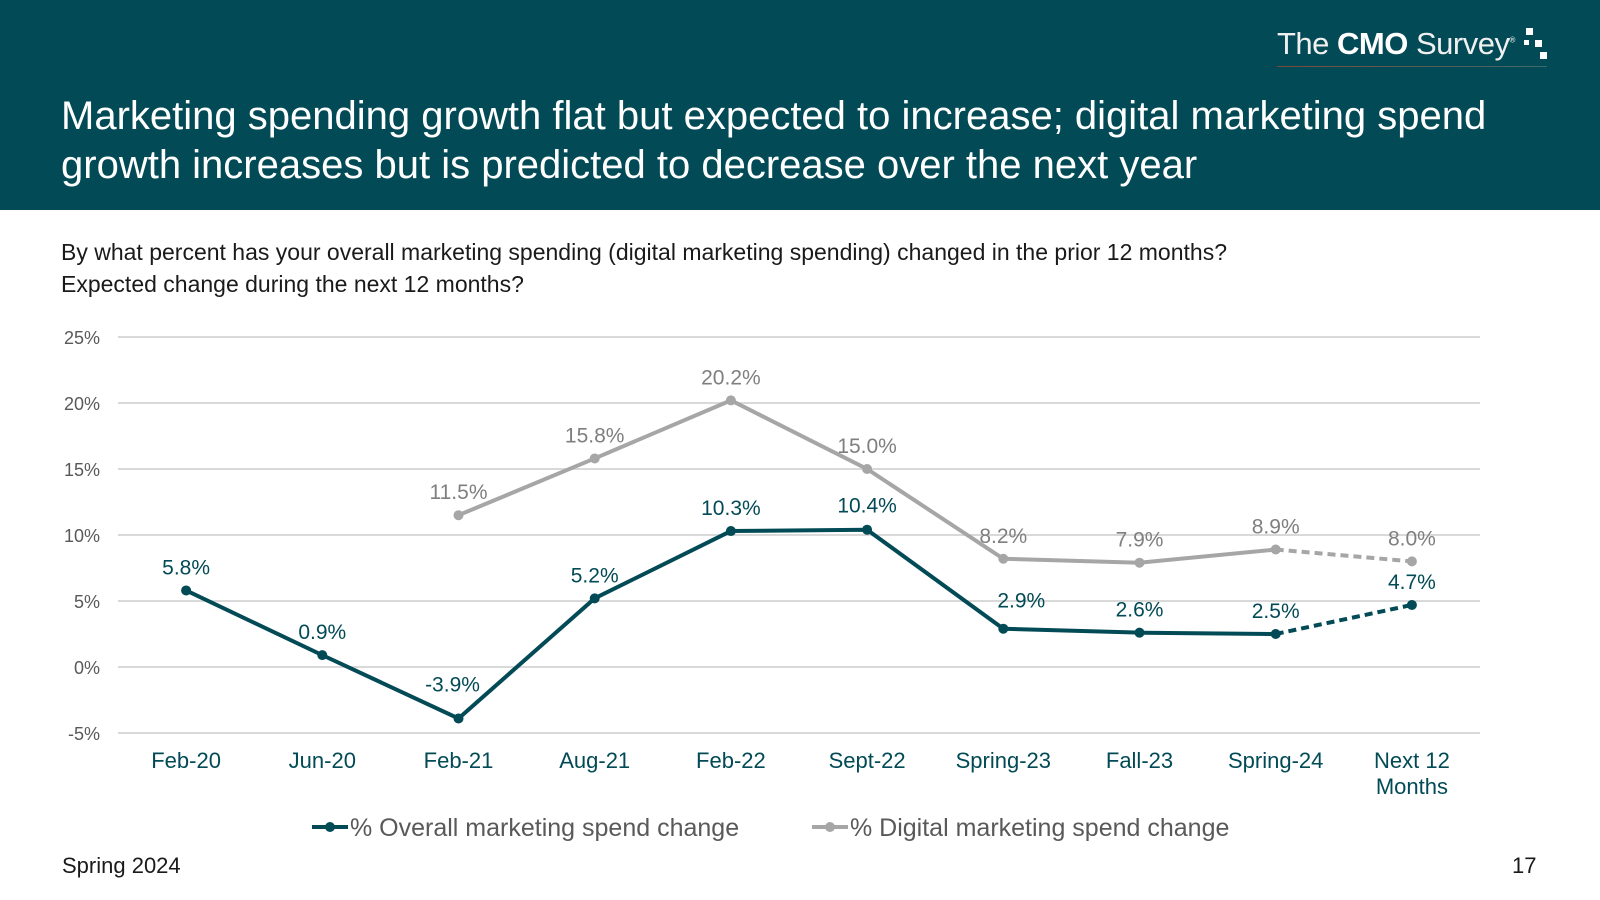  Describe the element at coordinates (1140, 610) in the screenshot. I see `data-label: 2.6%` at that location.